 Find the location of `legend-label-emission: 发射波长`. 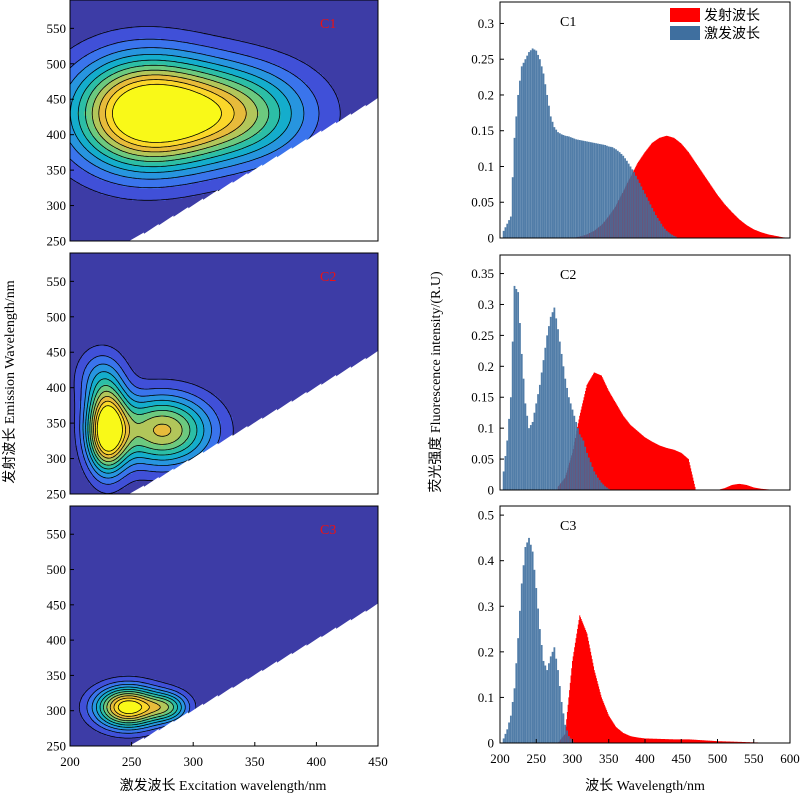

legend-label-emission: 发射波长 is located at coordinates (732, 16).